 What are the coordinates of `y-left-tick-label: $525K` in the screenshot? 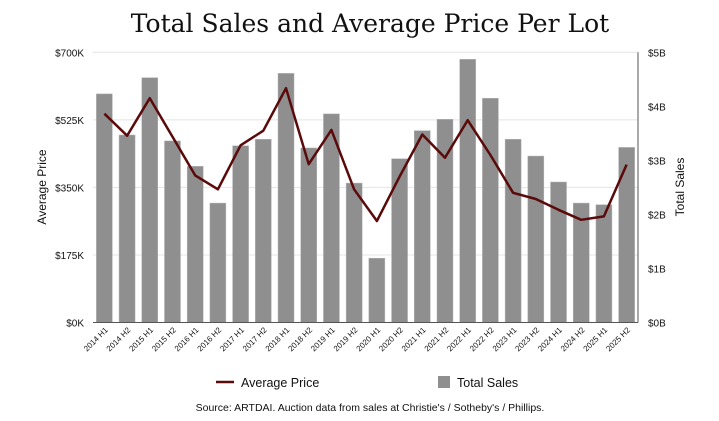 It's located at (69, 121).